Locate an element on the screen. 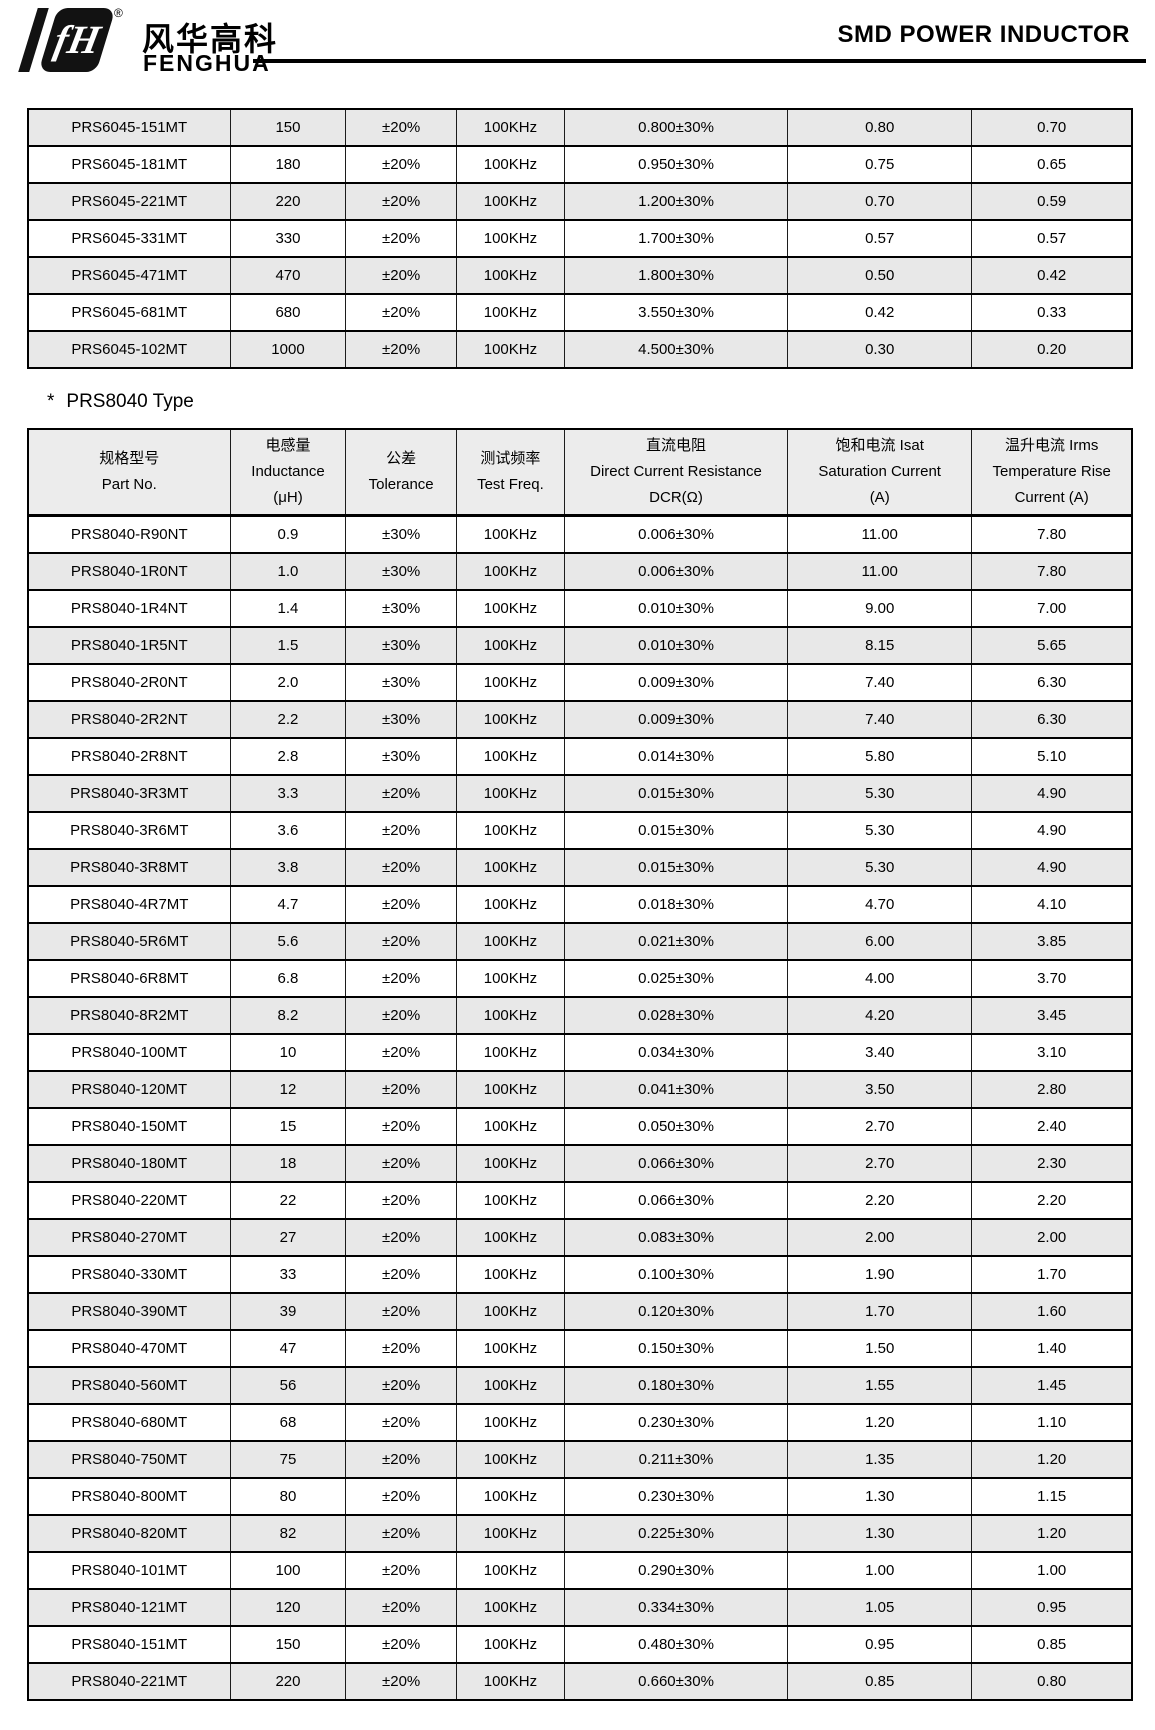  fenghua-logo: fH ® 风华高科 FENGHUA is located at coordinates (147, 41).